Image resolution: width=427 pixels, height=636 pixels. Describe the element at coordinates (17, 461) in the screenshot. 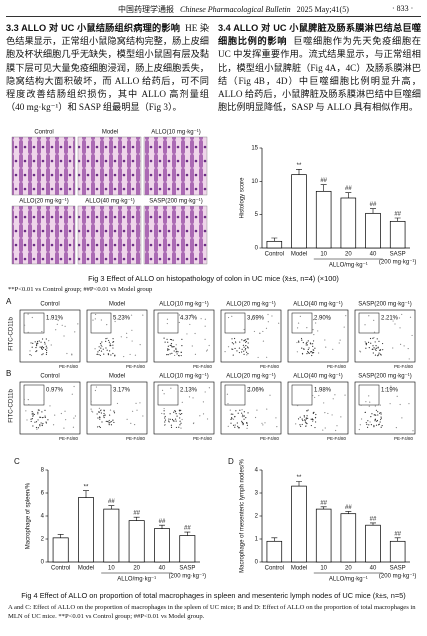

I see `panel-letter: C` at that location.